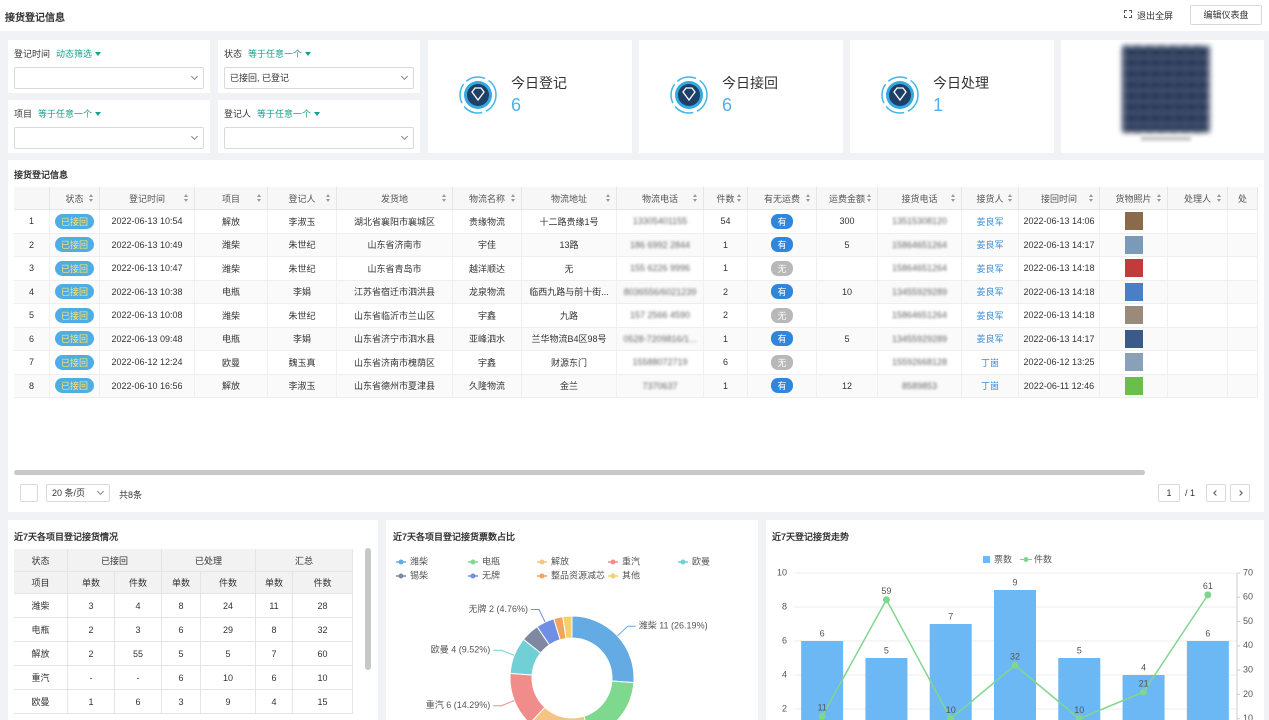 The height and width of the screenshot is (720, 1269). What do you see at coordinates (302, 339) in the screenshot?
I see `table-cell: 李娟` at bounding box center [302, 339].